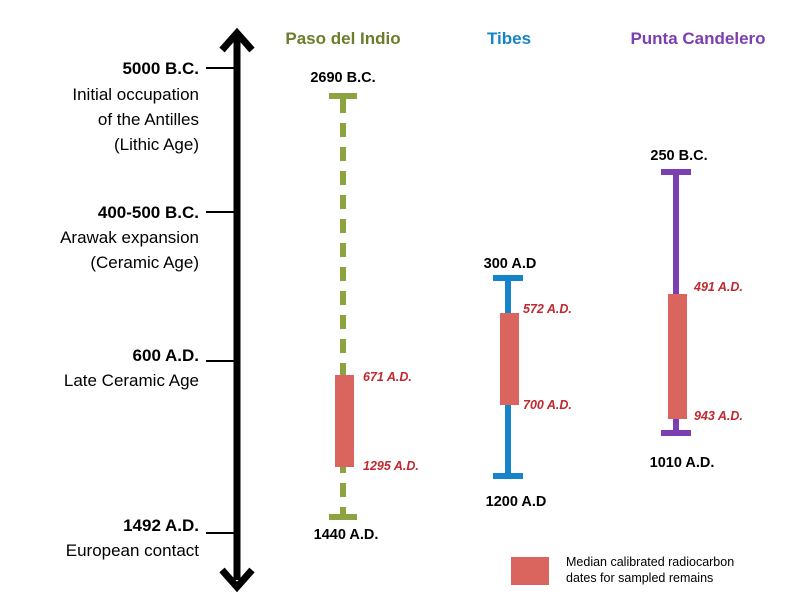 Image resolution: width=800 pixels, height=612 pixels. Describe the element at coordinates (166, 355) in the screenshot. I see `event-date: 600 A.D.` at that location.